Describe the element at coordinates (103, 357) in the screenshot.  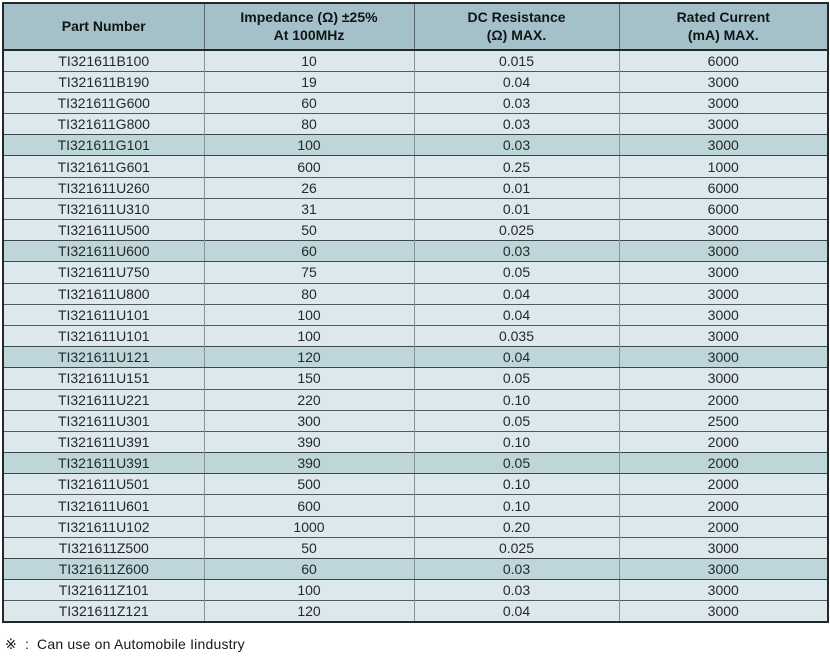
I see `cell-part-number: TI321611U121` at that location.